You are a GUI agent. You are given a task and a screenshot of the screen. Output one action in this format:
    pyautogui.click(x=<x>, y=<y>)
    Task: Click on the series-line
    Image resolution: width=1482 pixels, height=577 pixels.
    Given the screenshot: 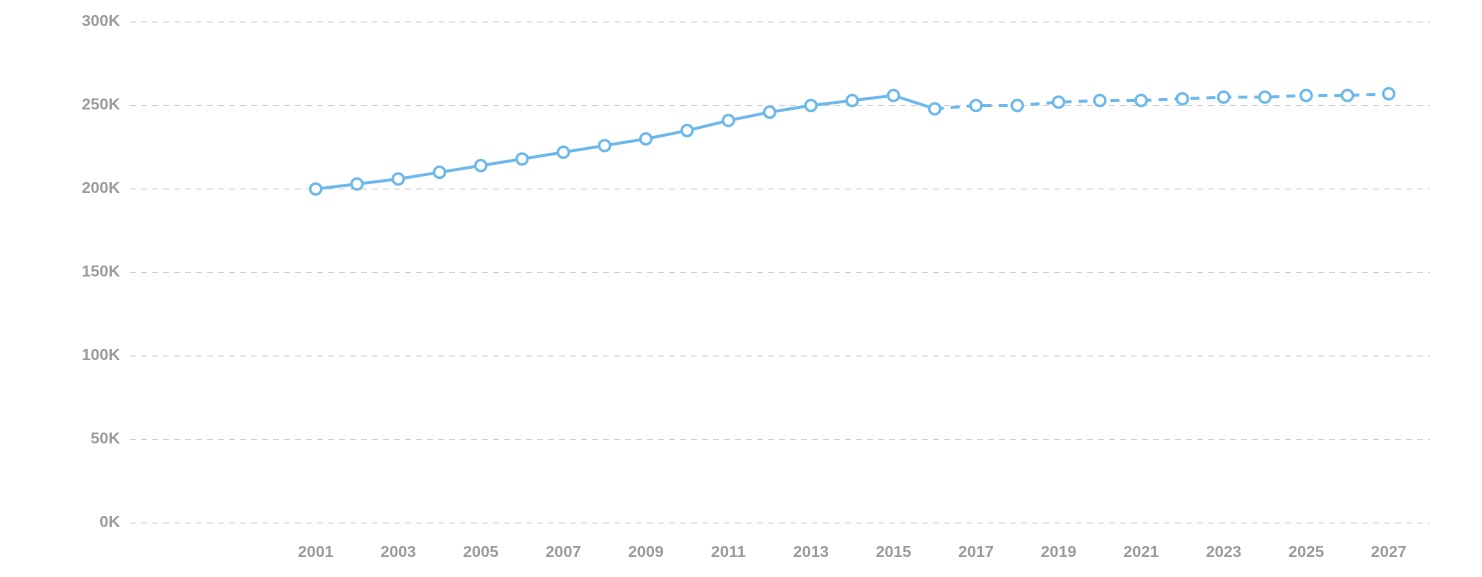 What is the action you would take?
    pyautogui.click(x=625, y=142)
    